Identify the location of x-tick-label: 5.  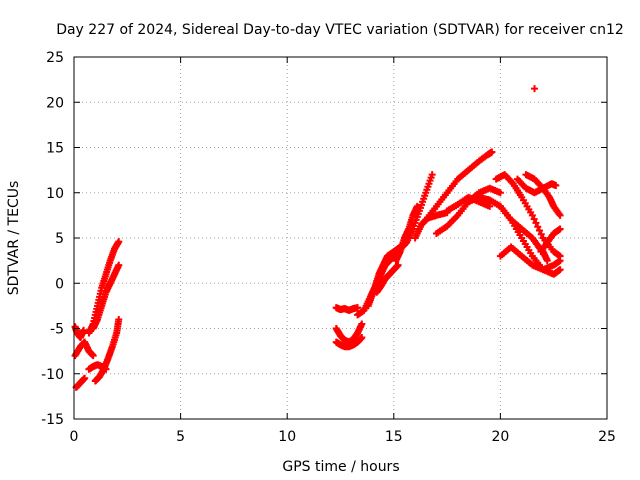
(180, 437).